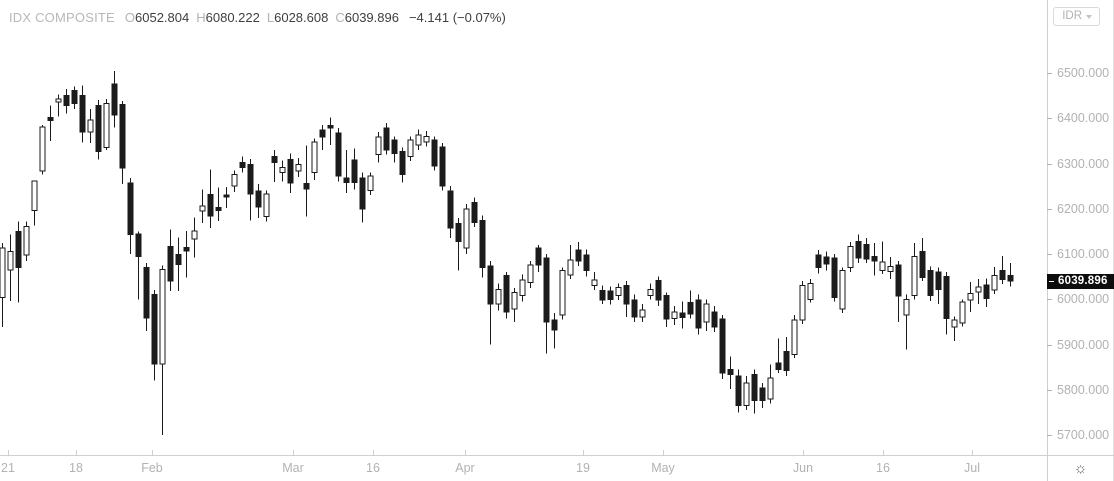  Describe the element at coordinates (1080, 468) in the screenshot. I see `axis-settings-button: ☼` at that location.